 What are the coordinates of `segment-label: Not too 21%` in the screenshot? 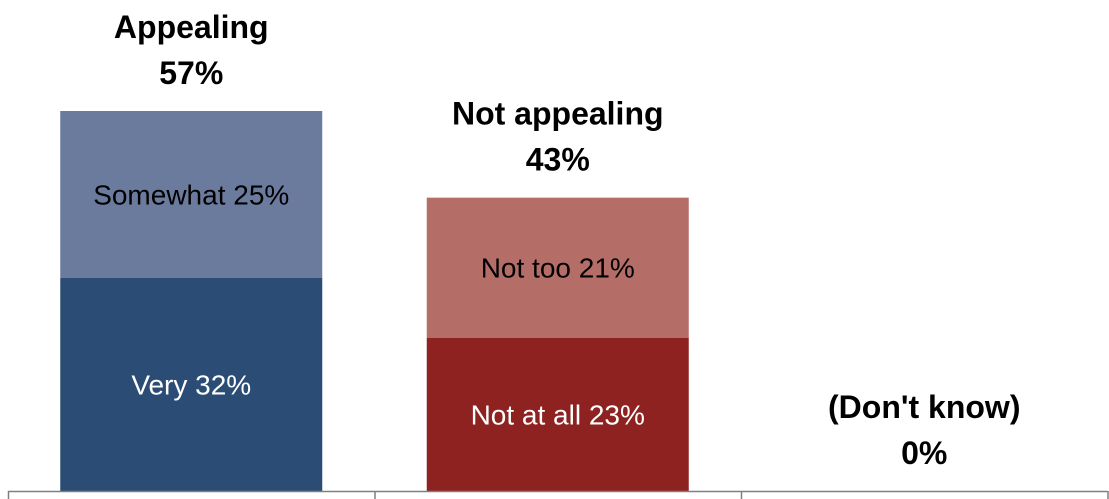 It's located at (558, 268).